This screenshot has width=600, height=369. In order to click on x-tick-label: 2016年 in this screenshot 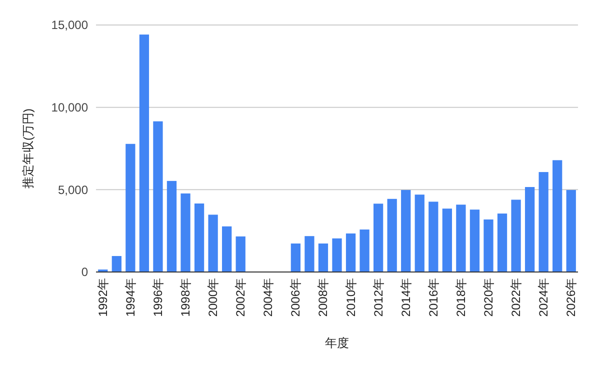, I will do `click(433, 297)`.